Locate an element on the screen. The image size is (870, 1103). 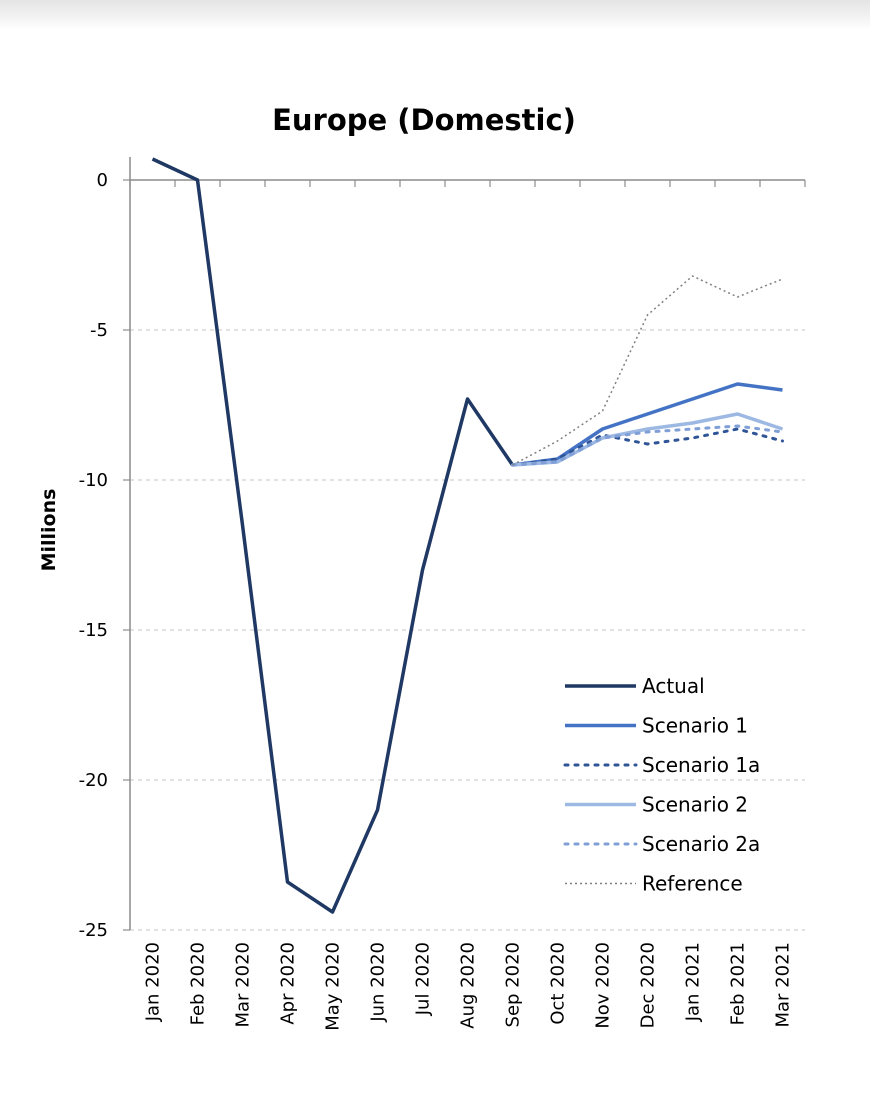
legend-label: Actual is located at coordinates (673, 686).